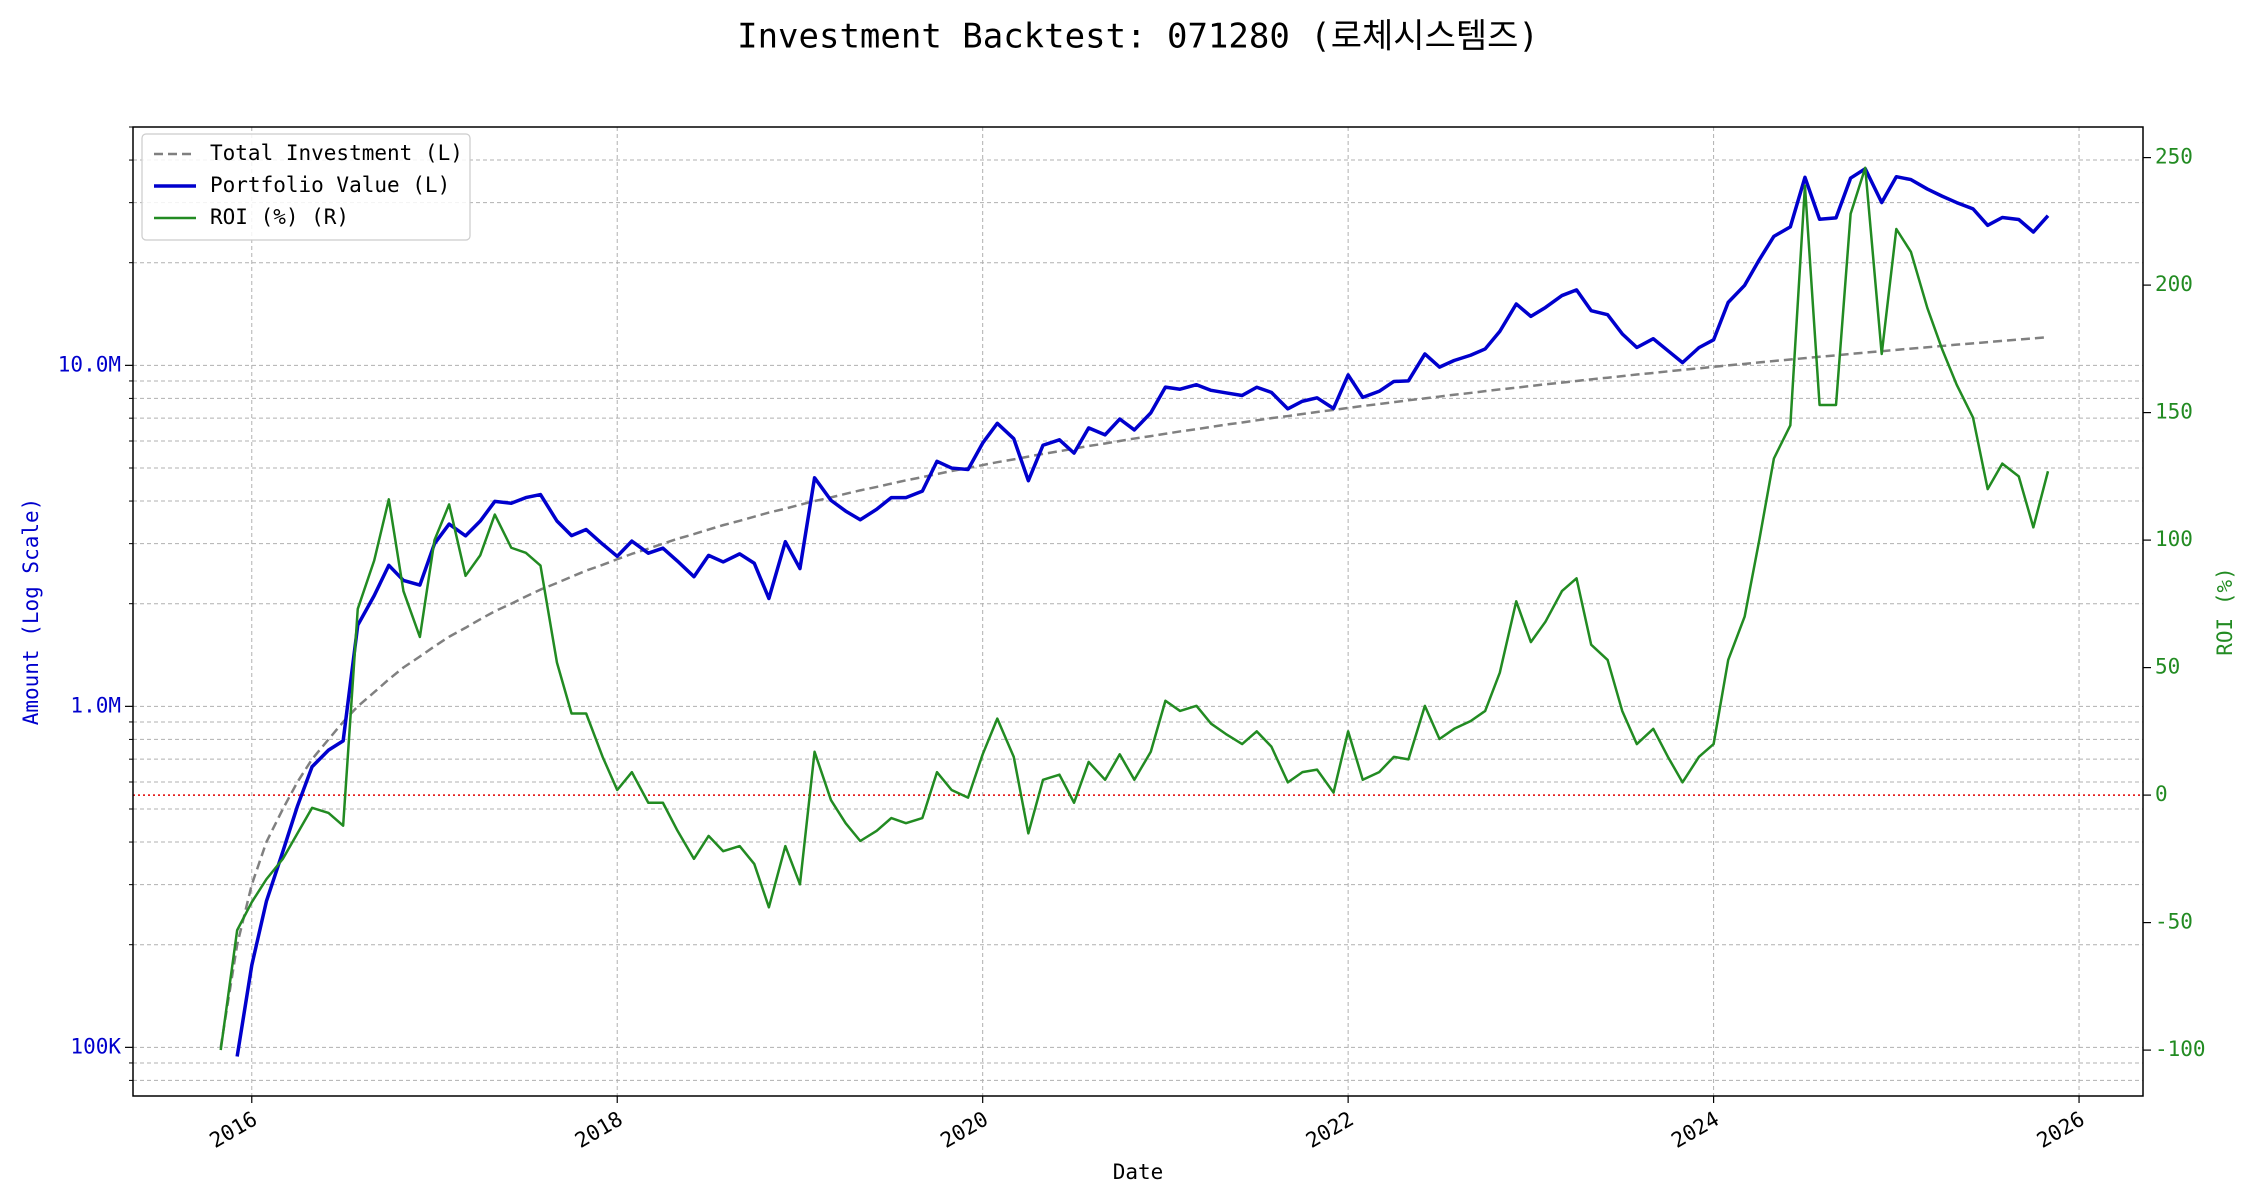 The width and height of the screenshot is (2250, 1200). I want to click on y2-axis-label: ROI (%), so click(2225, 611).